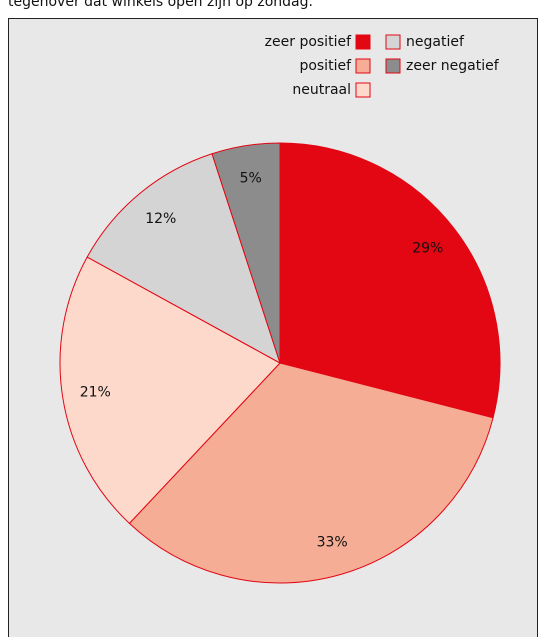 This screenshot has width=544, height=637. Describe the element at coordinates (160, 219) in the screenshot. I see `slice-label: 12%` at that location.